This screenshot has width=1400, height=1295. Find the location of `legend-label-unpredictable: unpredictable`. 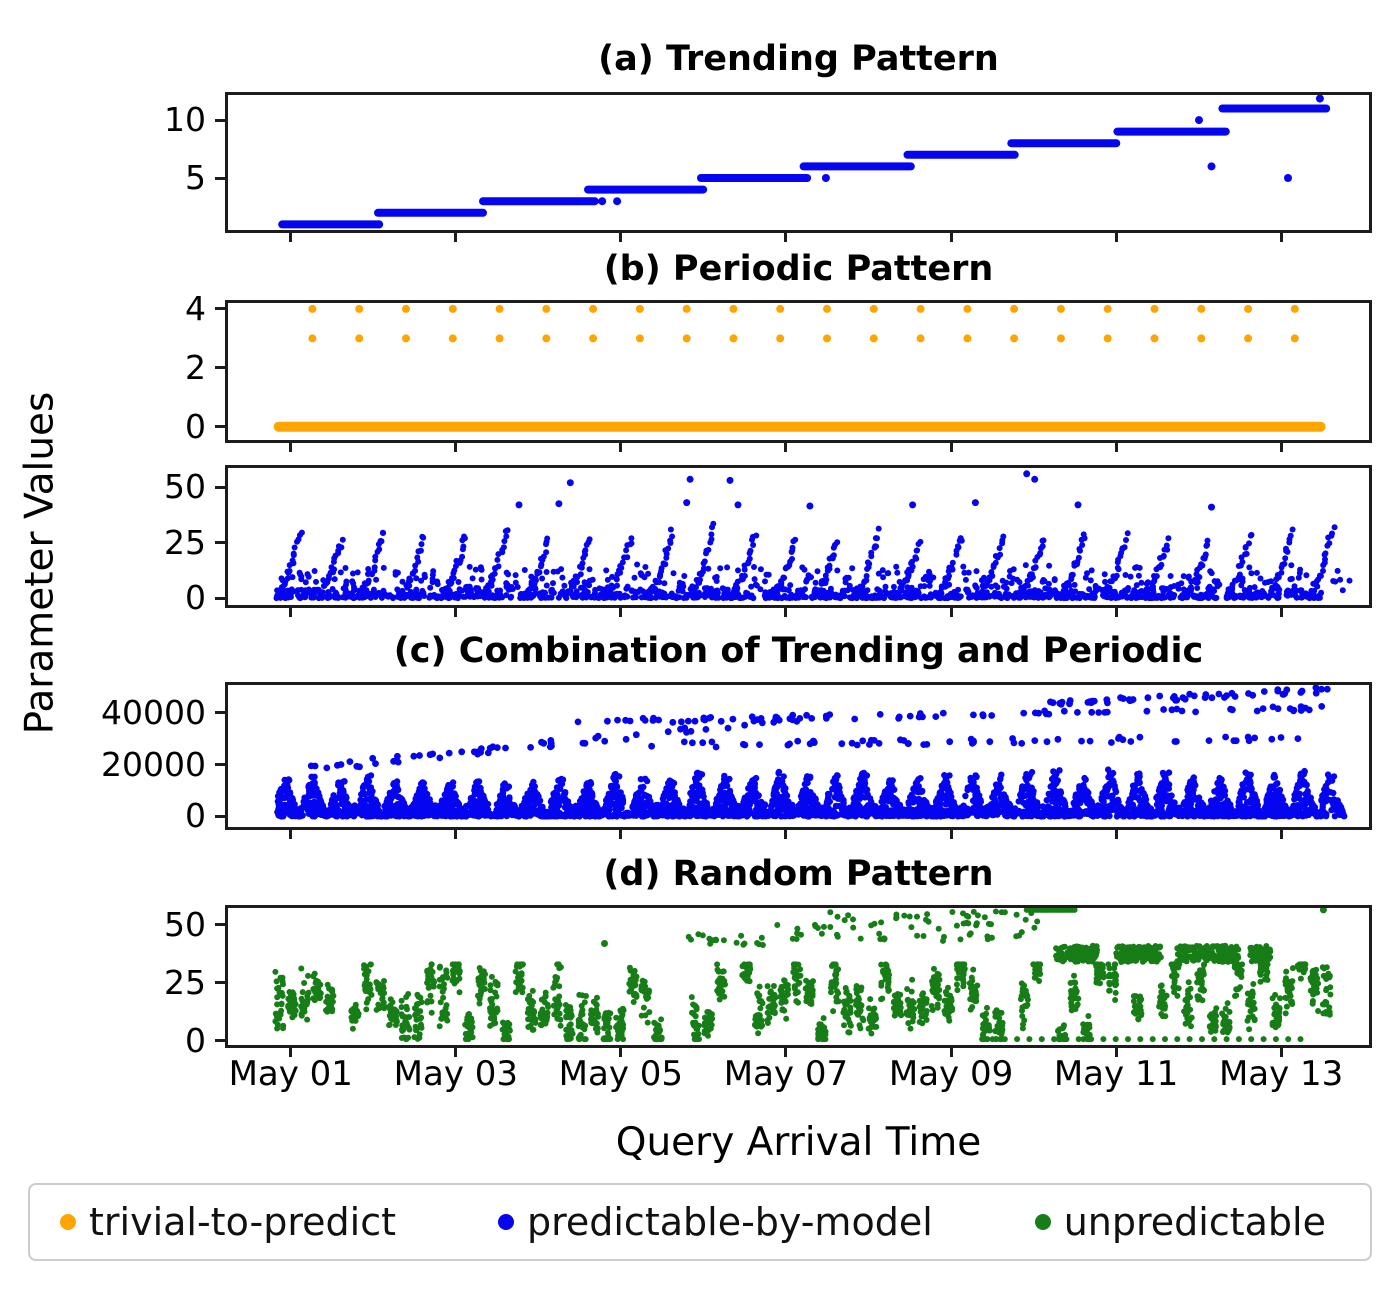

legend-label-unpredictable: unpredictable is located at coordinates (1194, 1222).